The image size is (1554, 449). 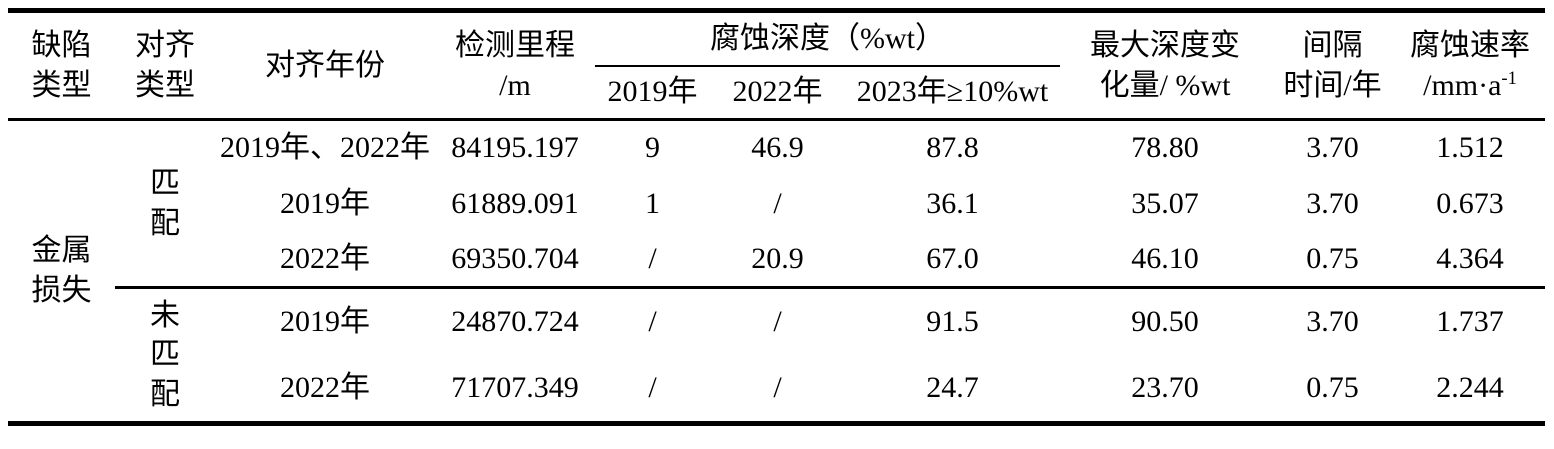 What do you see at coordinates (1332, 65) in the screenshot?
I see `header-interval-time: 间隔 时间/年` at bounding box center [1332, 65].